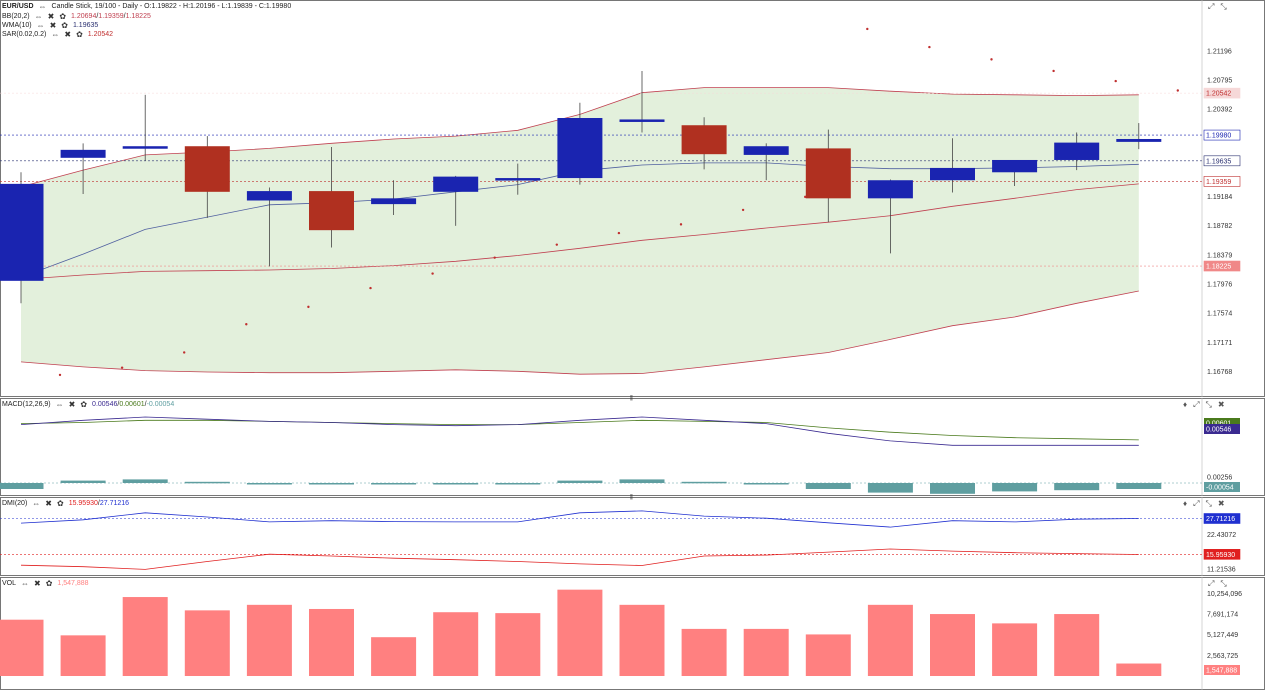 The height and width of the screenshot is (695, 1266). What do you see at coordinates (1222, 615) in the screenshot?
I see `vol-axis-tick: 7,691,174` at bounding box center [1222, 615].